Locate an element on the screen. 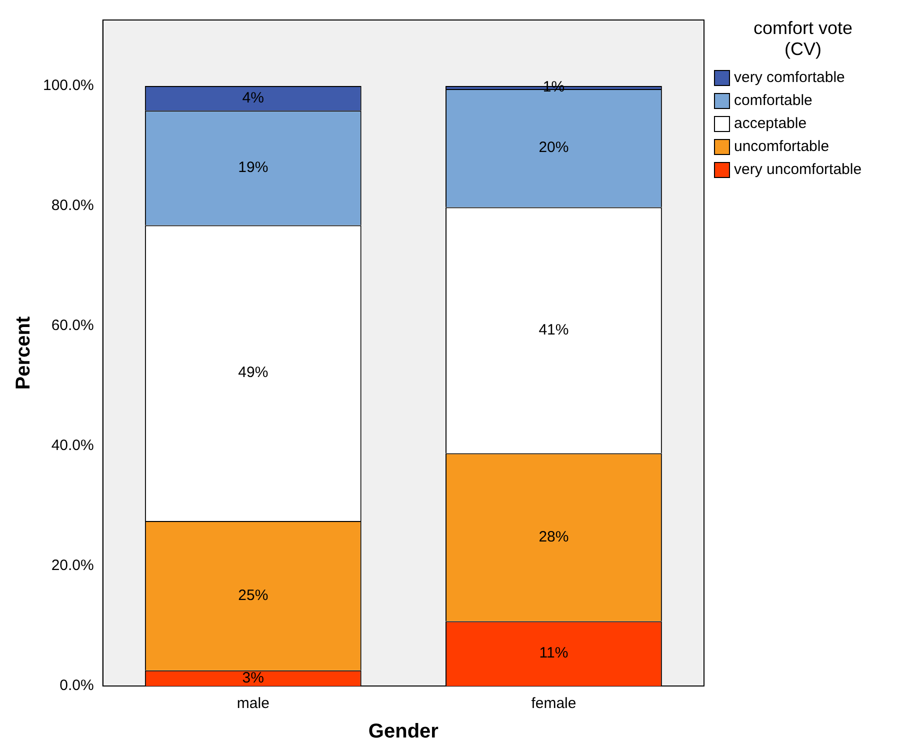 This screenshot has height=756, width=900. legend-label: very uncomfortable is located at coordinates (798, 169).